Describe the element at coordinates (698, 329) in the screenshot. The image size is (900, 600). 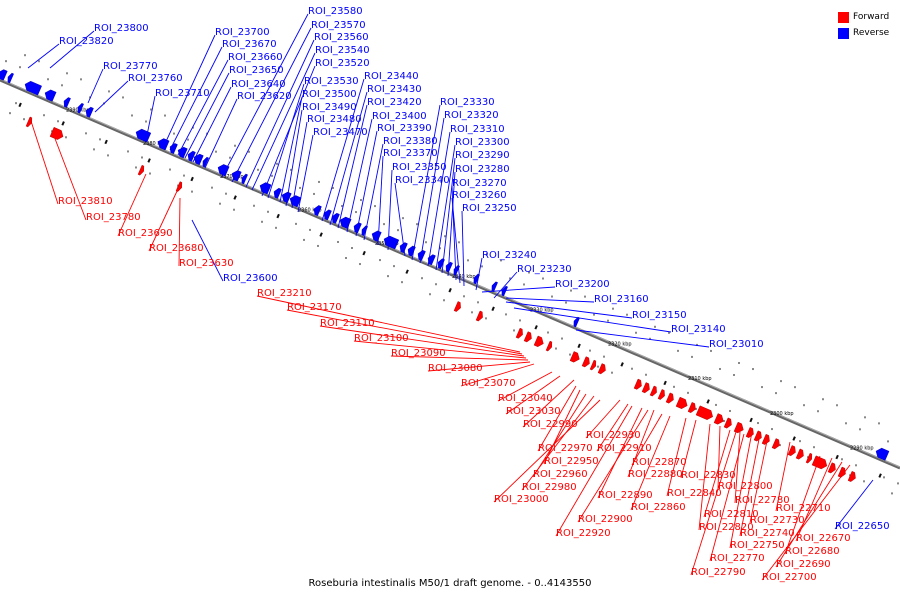
I see `reverse-roi-label: ROI_23140` at that location.